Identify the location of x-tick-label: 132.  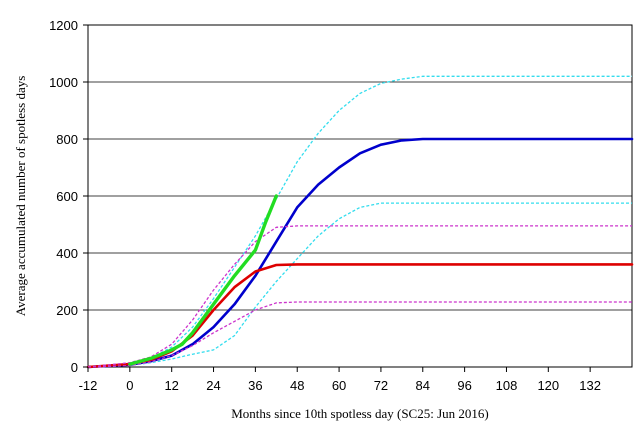
(590, 385).